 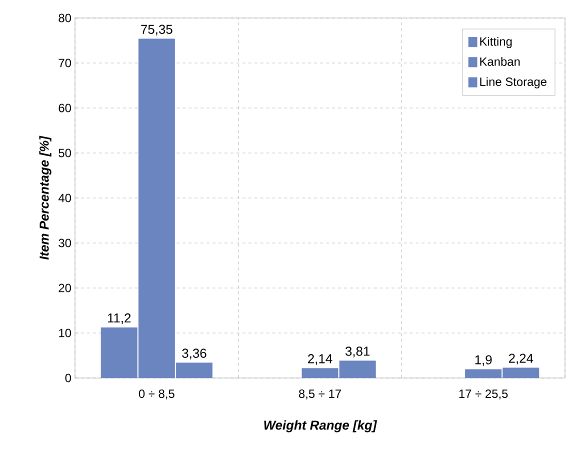 What do you see at coordinates (496, 42) in the screenshot?
I see `legend-label: Kitting` at bounding box center [496, 42].